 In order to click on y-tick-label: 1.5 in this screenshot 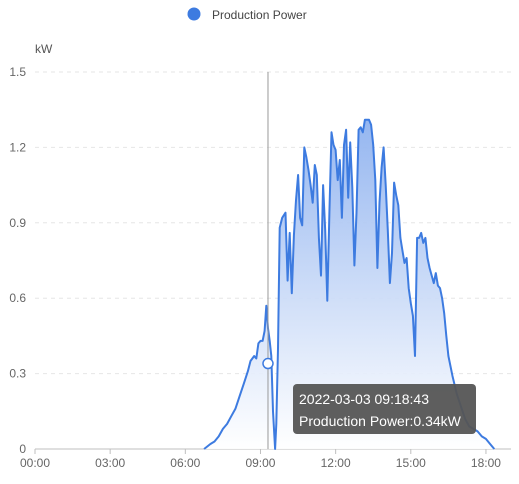, I will do `click(17, 72)`.